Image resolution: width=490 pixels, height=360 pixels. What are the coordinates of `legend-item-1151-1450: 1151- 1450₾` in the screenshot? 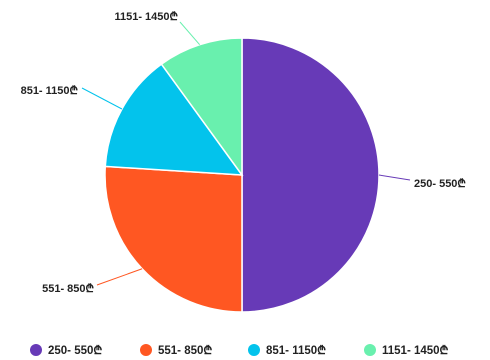 It's located at (406, 350).